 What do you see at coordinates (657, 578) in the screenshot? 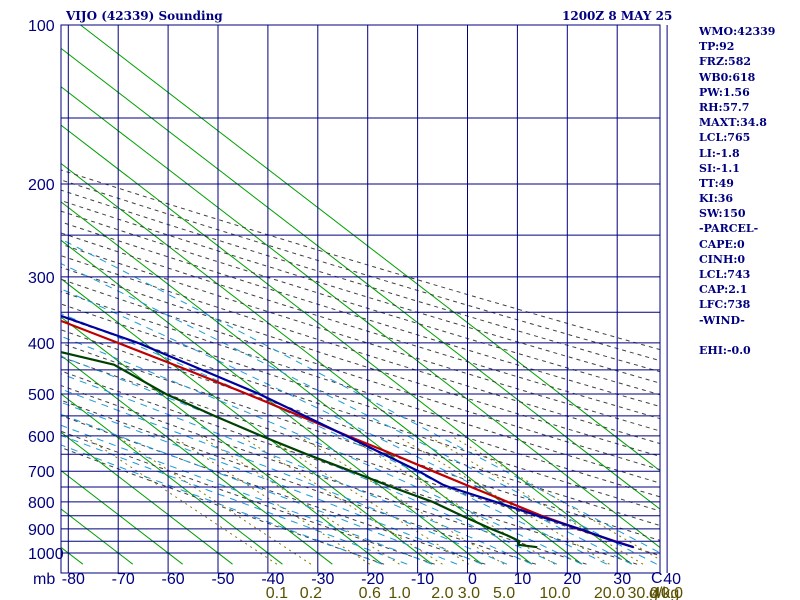
I see `temperature-unit-label: C` at bounding box center [657, 578].